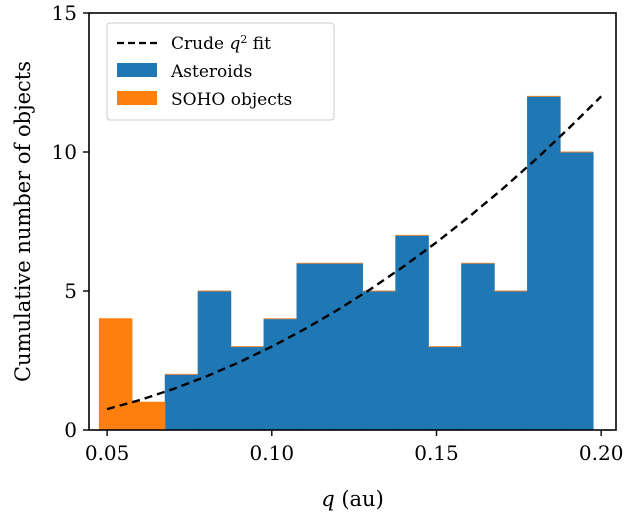 This screenshot has height=516, width=626. Describe the element at coordinates (436, 453) in the screenshot. I see `x-tick-label-2: 0.15` at that location.